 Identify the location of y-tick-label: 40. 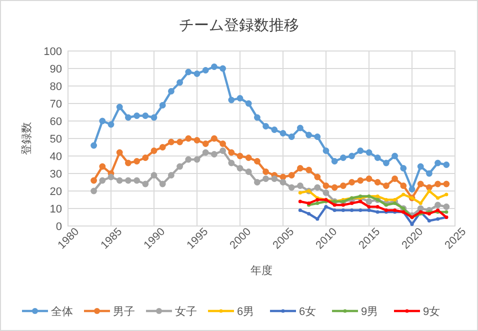
(56, 157).